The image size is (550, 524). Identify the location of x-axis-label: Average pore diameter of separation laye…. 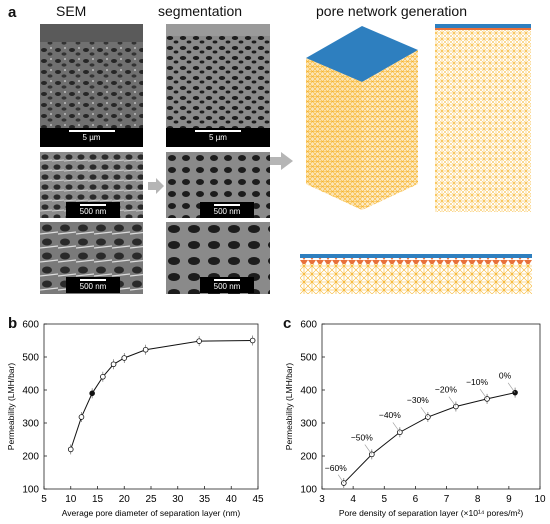
(151, 513).